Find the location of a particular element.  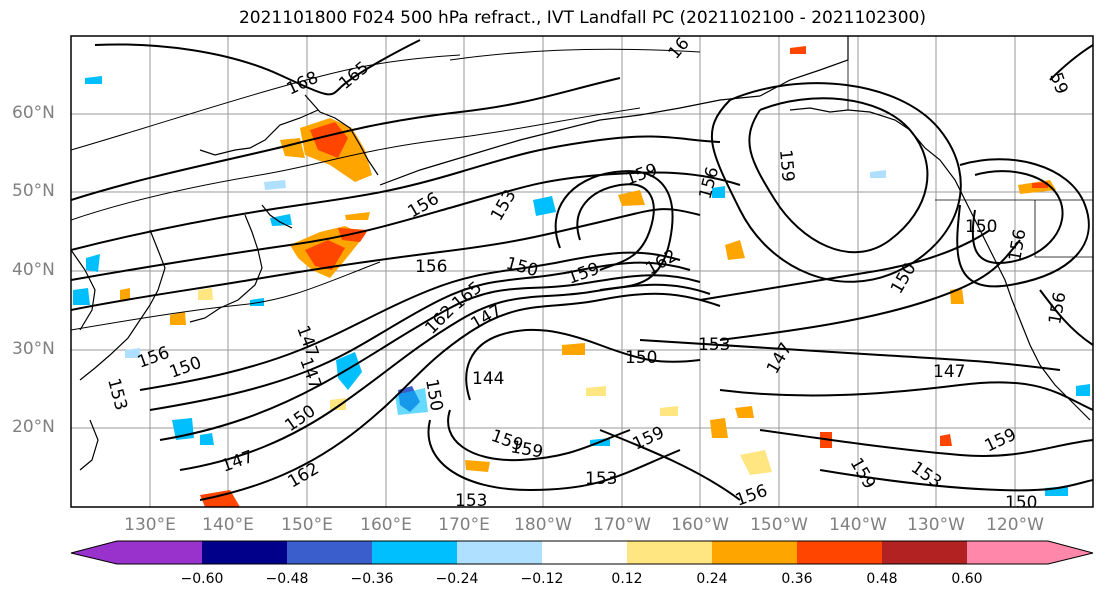

lat-label: 30°N is located at coordinates (33, 349).